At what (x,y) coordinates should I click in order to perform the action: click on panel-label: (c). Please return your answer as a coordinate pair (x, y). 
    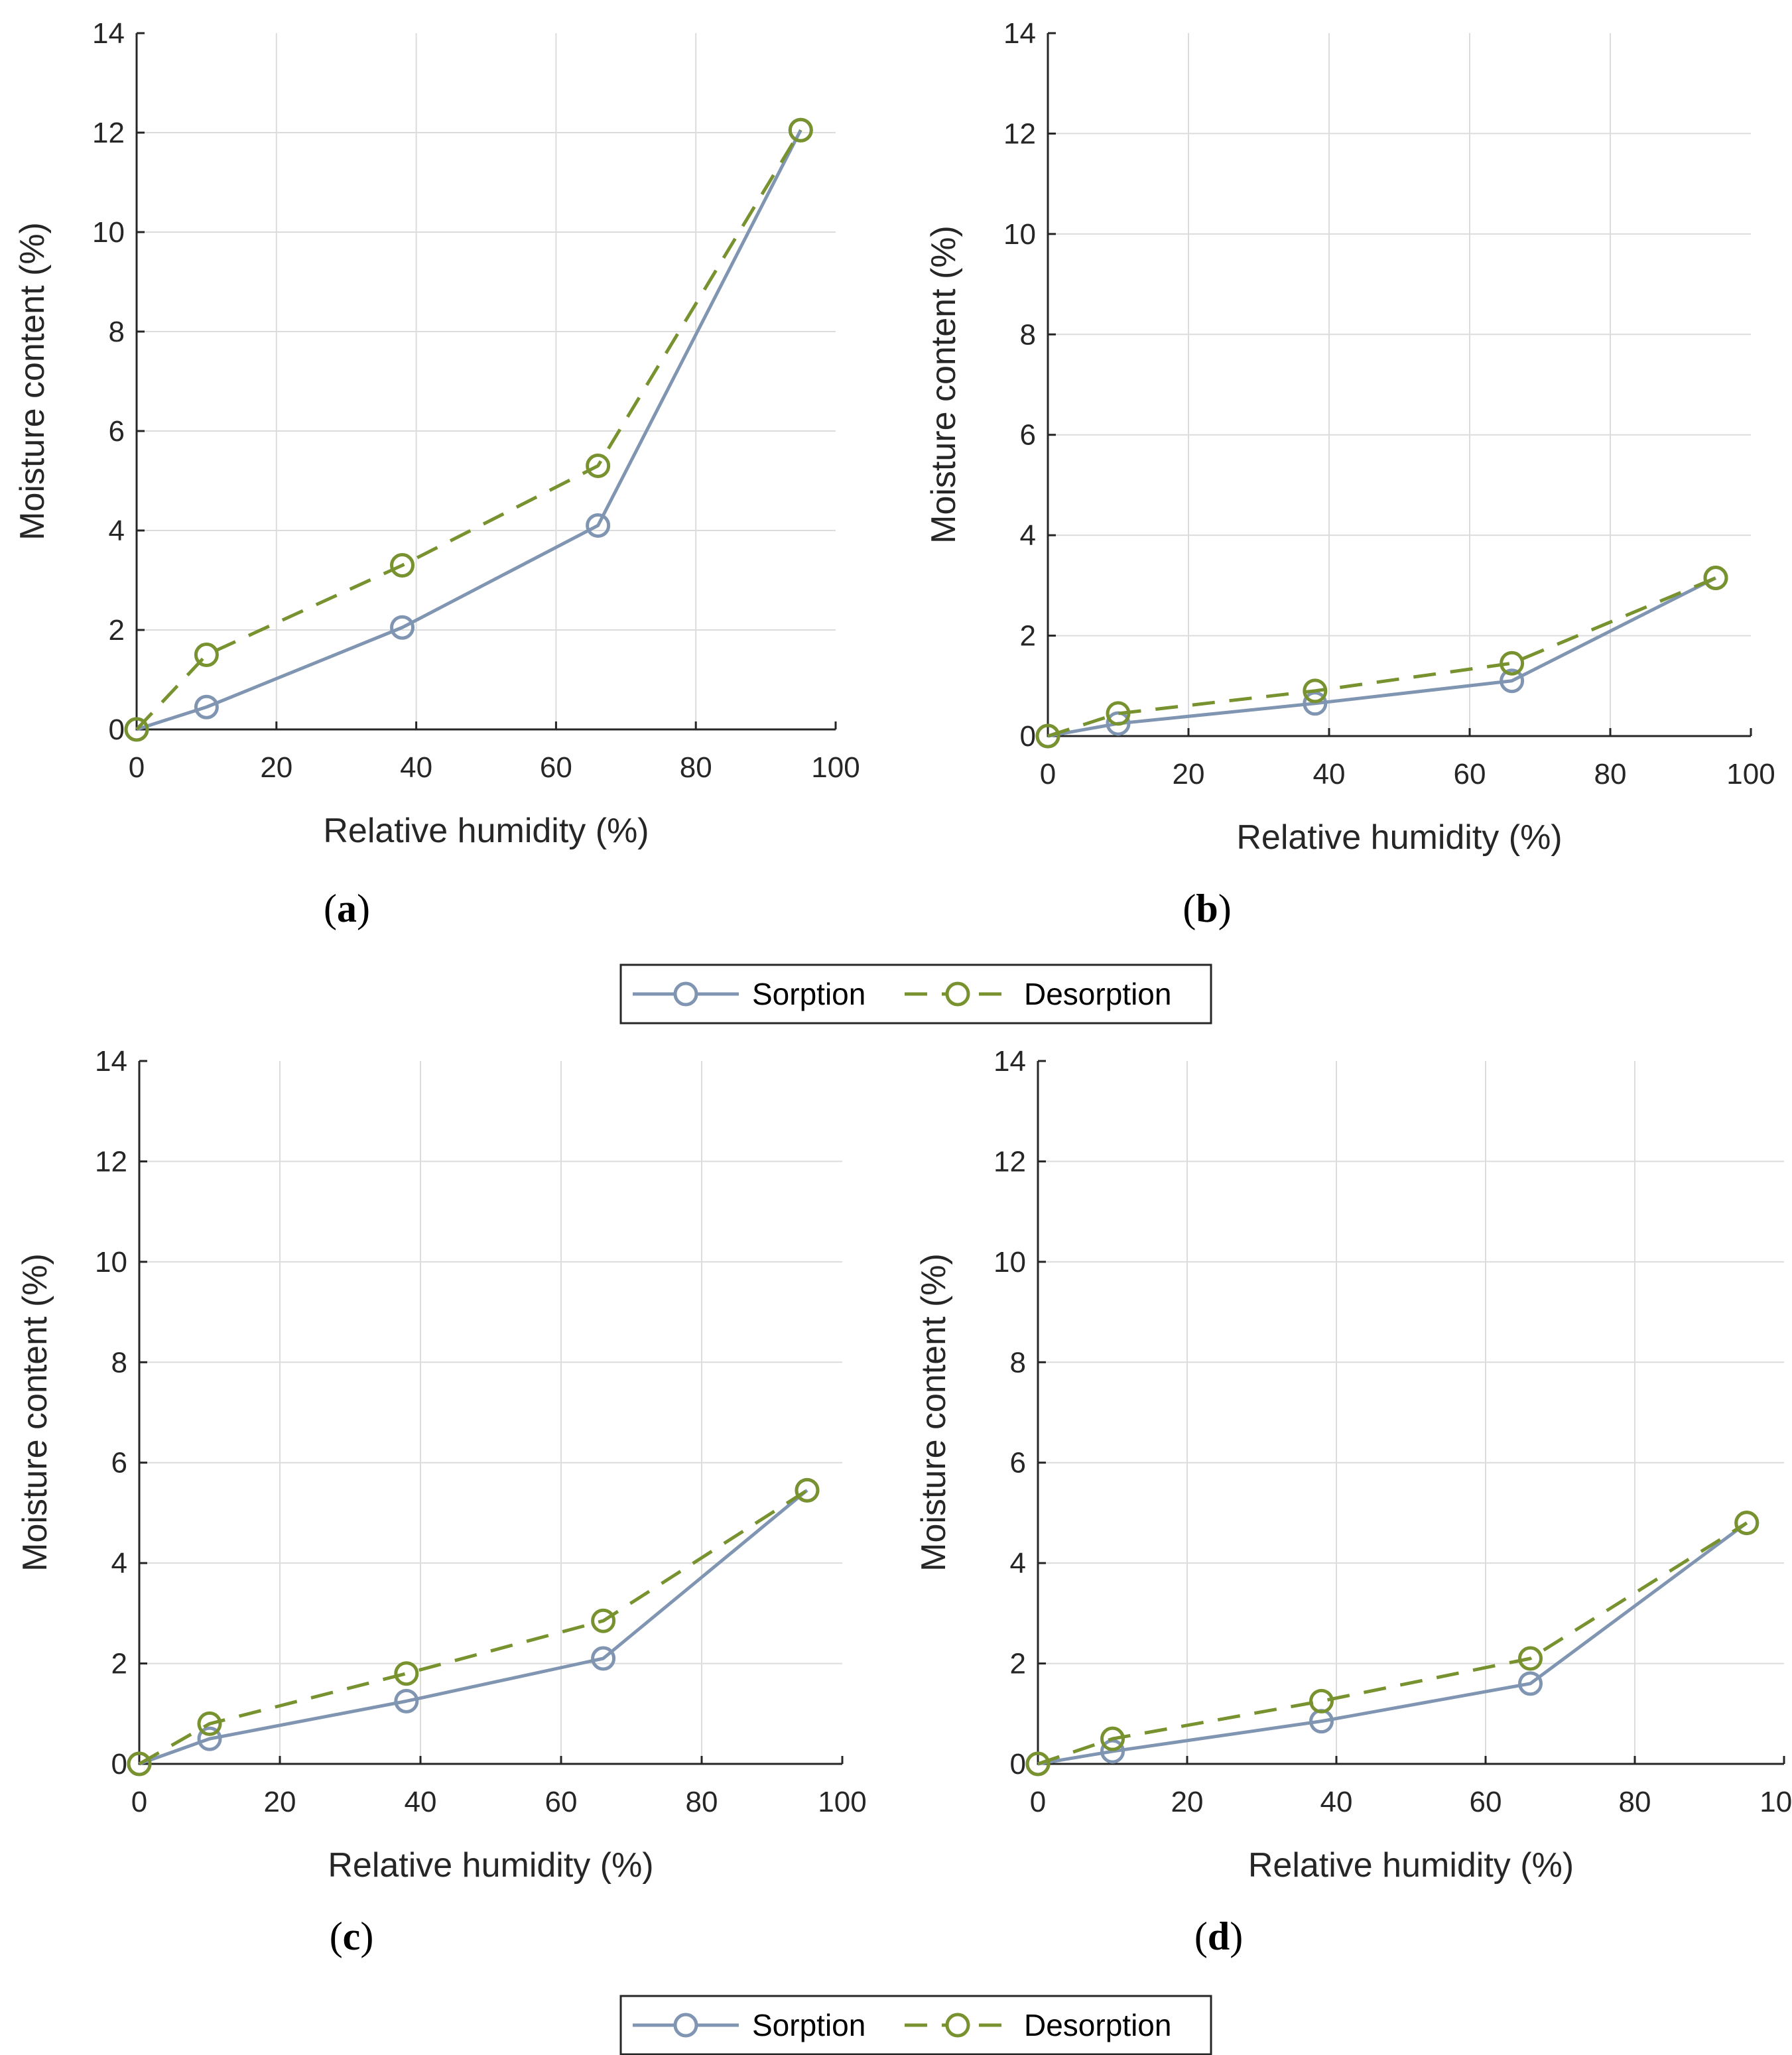
    Looking at the image, I should click on (352, 1936).